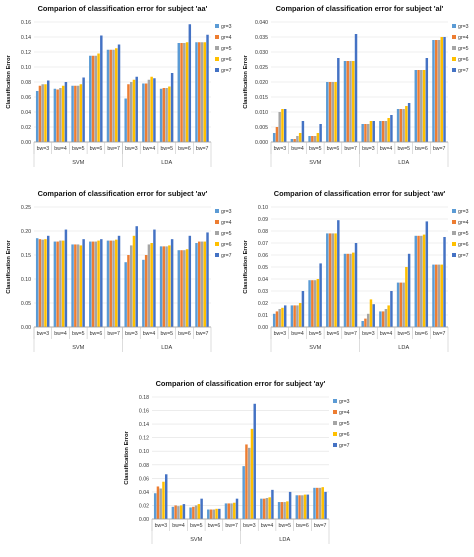 The image size is (474, 557). I want to click on legend-label: gr=5, so click(344, 424).